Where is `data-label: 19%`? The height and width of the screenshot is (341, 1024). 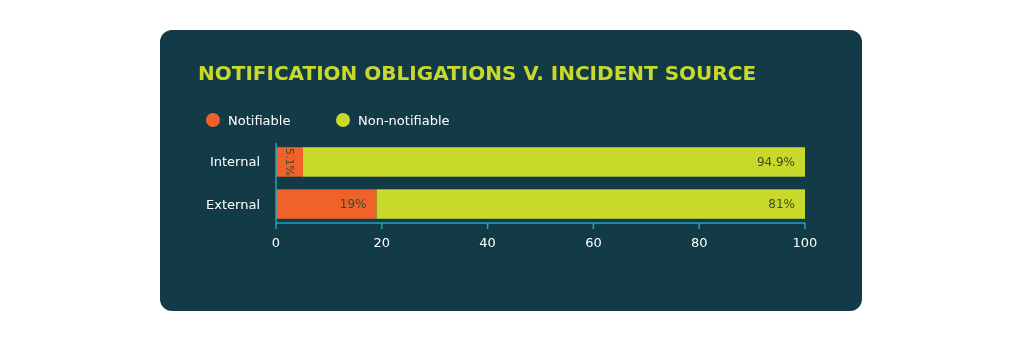 data-label: 19% is located at coordinates (353, 204).